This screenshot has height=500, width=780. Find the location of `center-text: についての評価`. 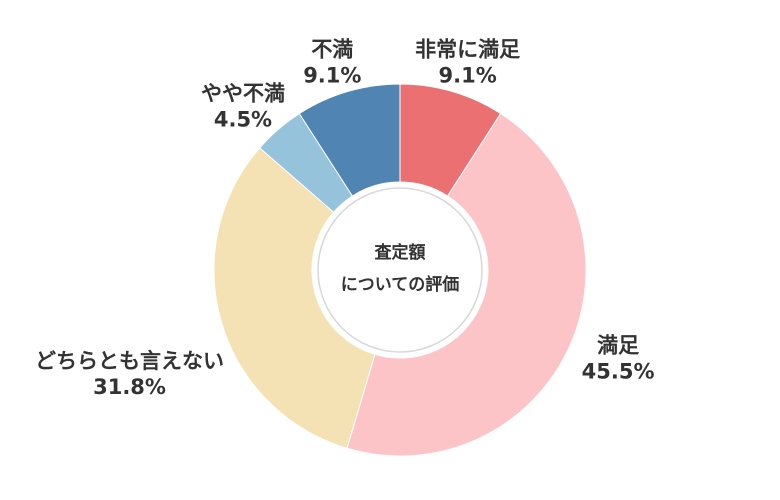

center-text: についての評価 is located at coordinates (400, 284).